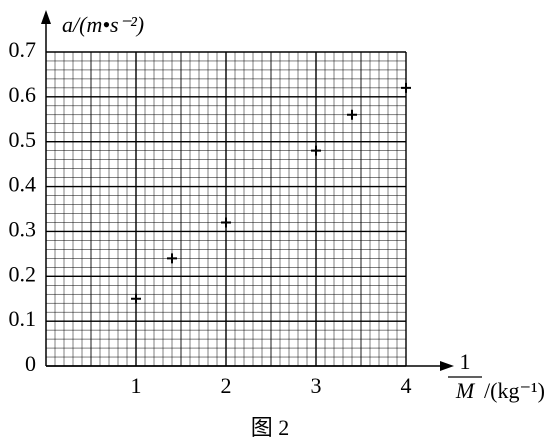 The image size is (556, 447). What do you see at coordinates (23, 318) in the screenshot?
I see `y-tick-label: 0.1` at bounding box center [23, 318].